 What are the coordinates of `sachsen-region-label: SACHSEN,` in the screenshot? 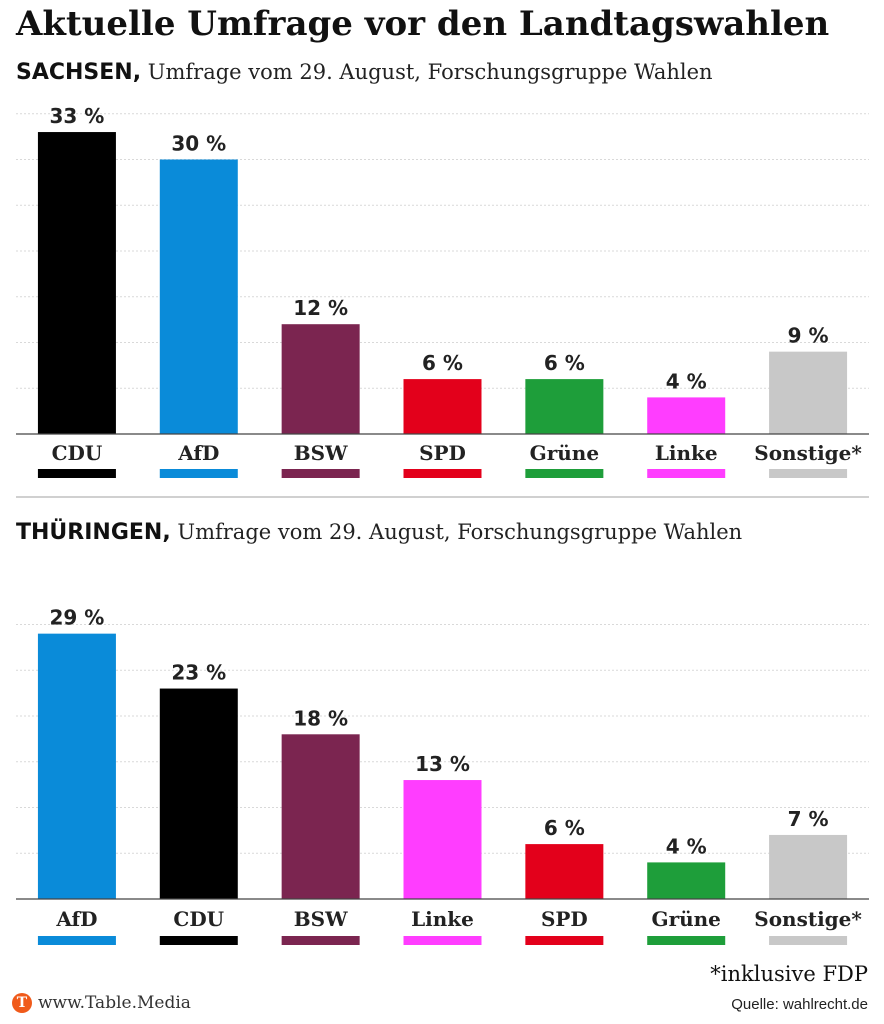 It's located at (79, 72).